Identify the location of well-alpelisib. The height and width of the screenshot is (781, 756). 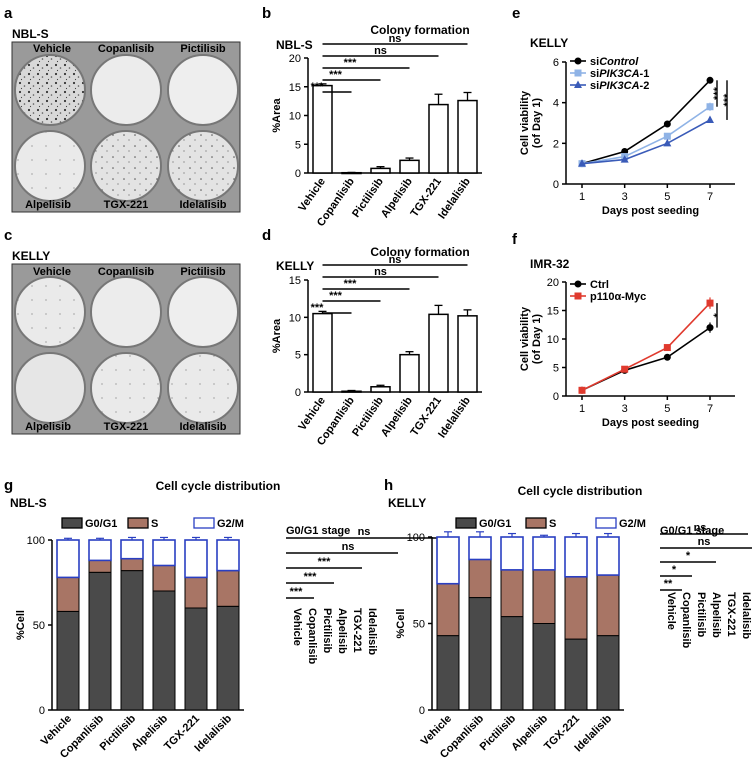
(50, 166).